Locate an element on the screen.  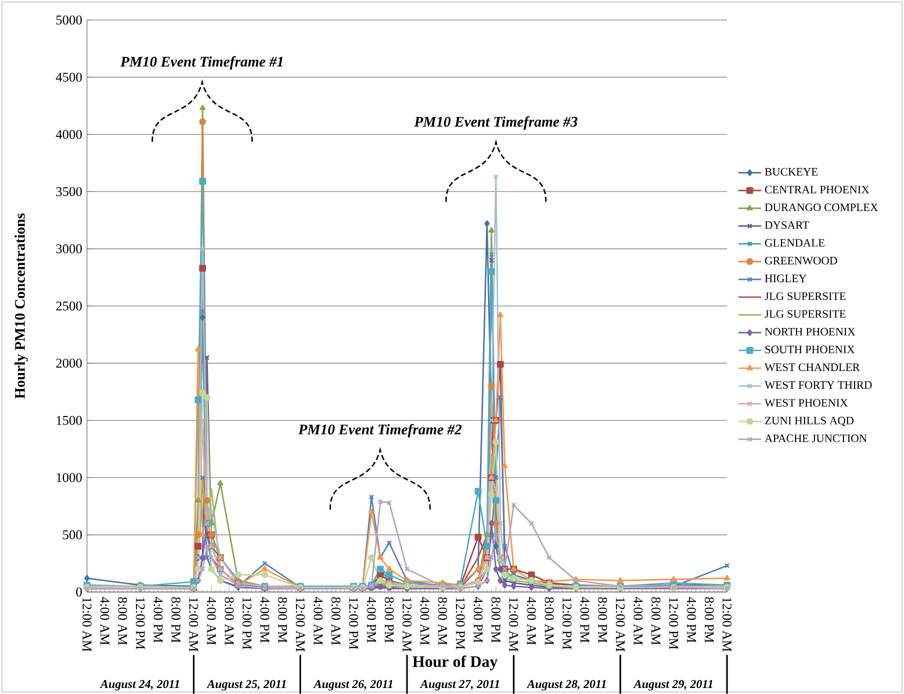
y-tick-label: 2000 is located at coordinates (69, 363).